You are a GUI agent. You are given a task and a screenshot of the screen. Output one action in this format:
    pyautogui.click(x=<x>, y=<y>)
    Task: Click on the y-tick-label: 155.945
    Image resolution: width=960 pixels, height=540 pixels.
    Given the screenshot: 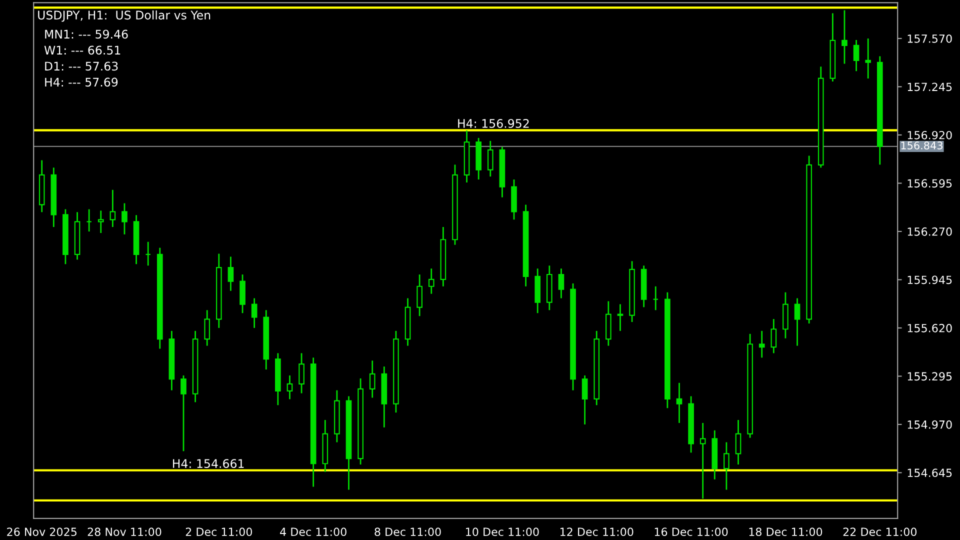 What is the action you would take?
    pyautogui.click(x=930, y=280)
    